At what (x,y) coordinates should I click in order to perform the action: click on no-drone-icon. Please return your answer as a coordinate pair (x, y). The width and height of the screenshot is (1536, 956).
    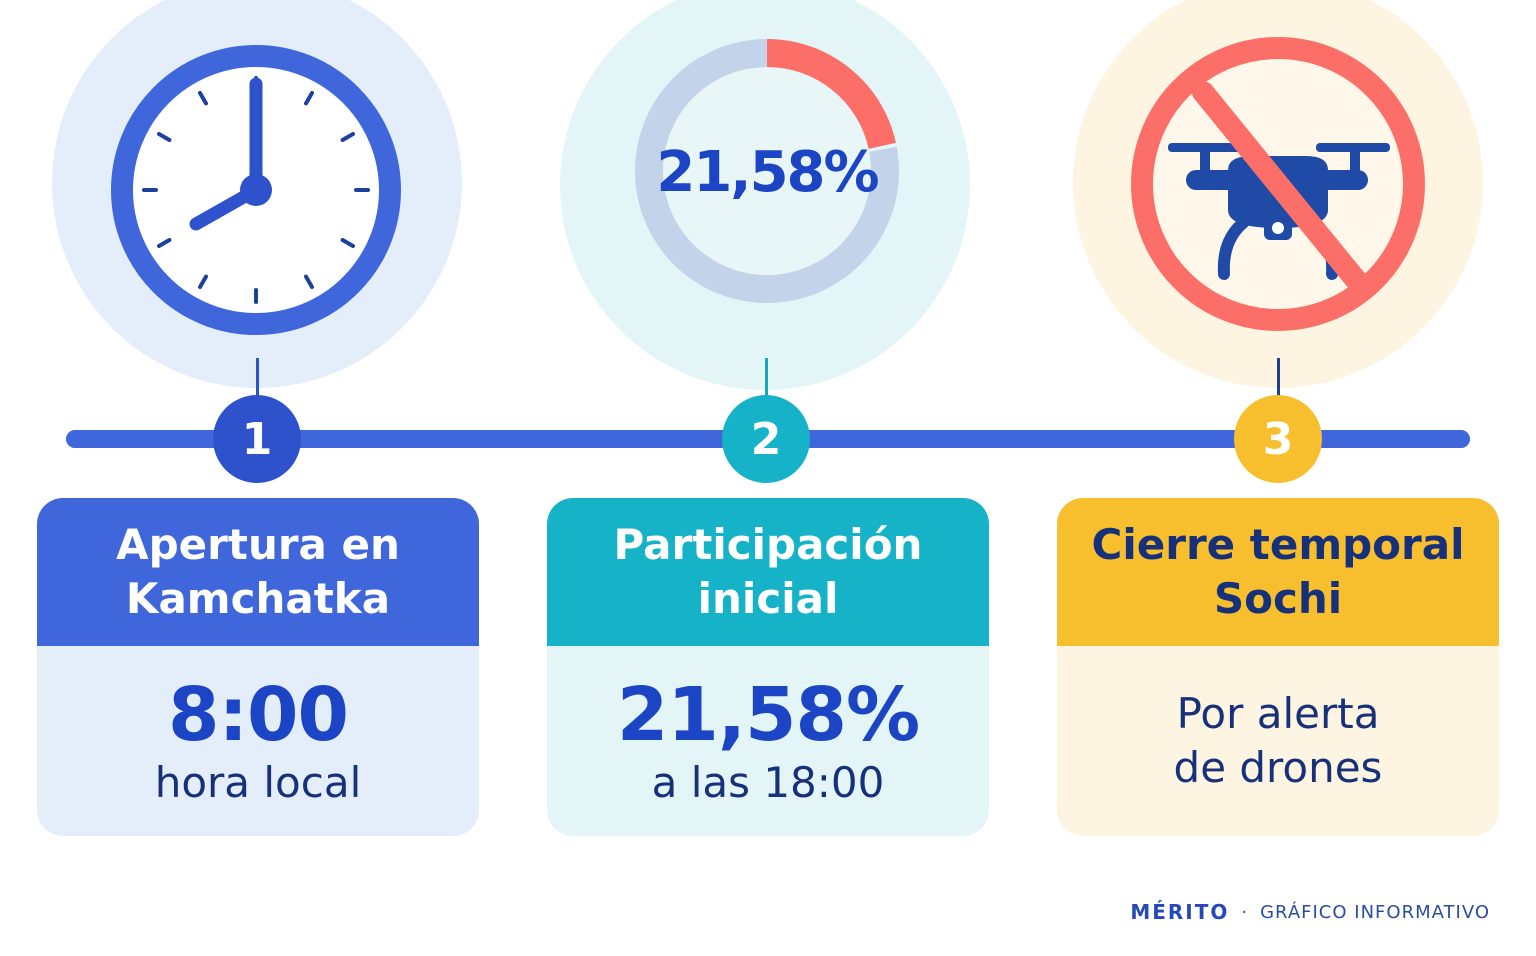
    Looking at the image, I should click on (1278, 184).